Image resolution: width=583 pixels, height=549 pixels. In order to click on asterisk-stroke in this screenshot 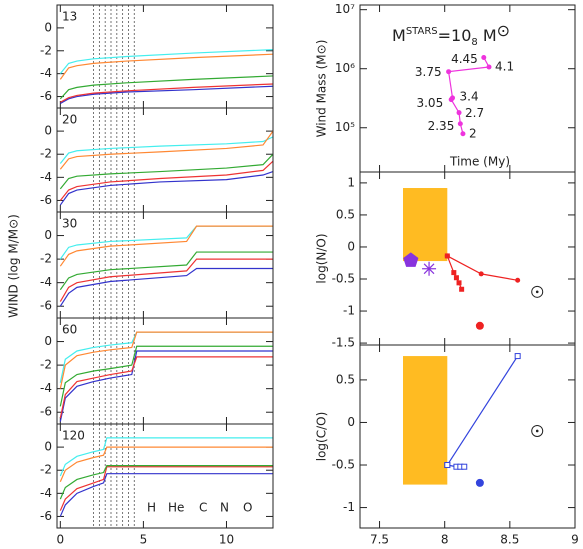, I will do `click(429, 269)`.